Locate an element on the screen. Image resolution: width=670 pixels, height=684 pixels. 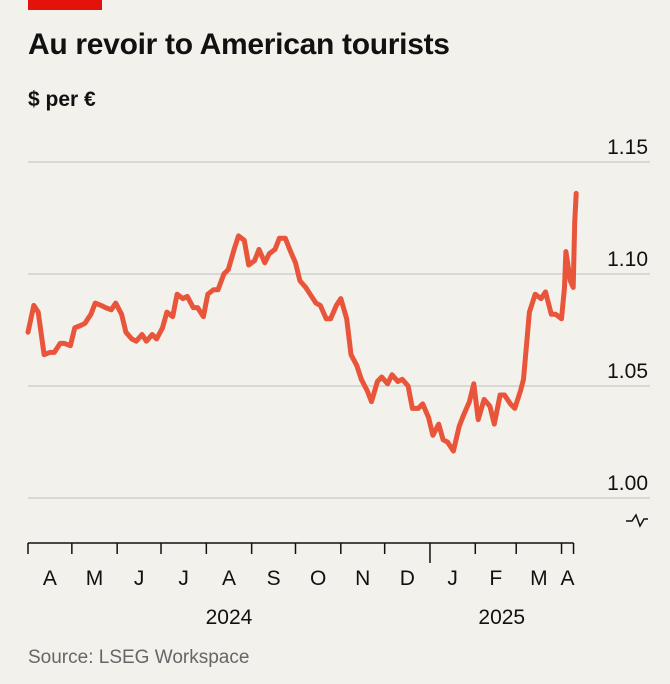
y-tick-label: 1.00 is located at coordinates (627, 483).